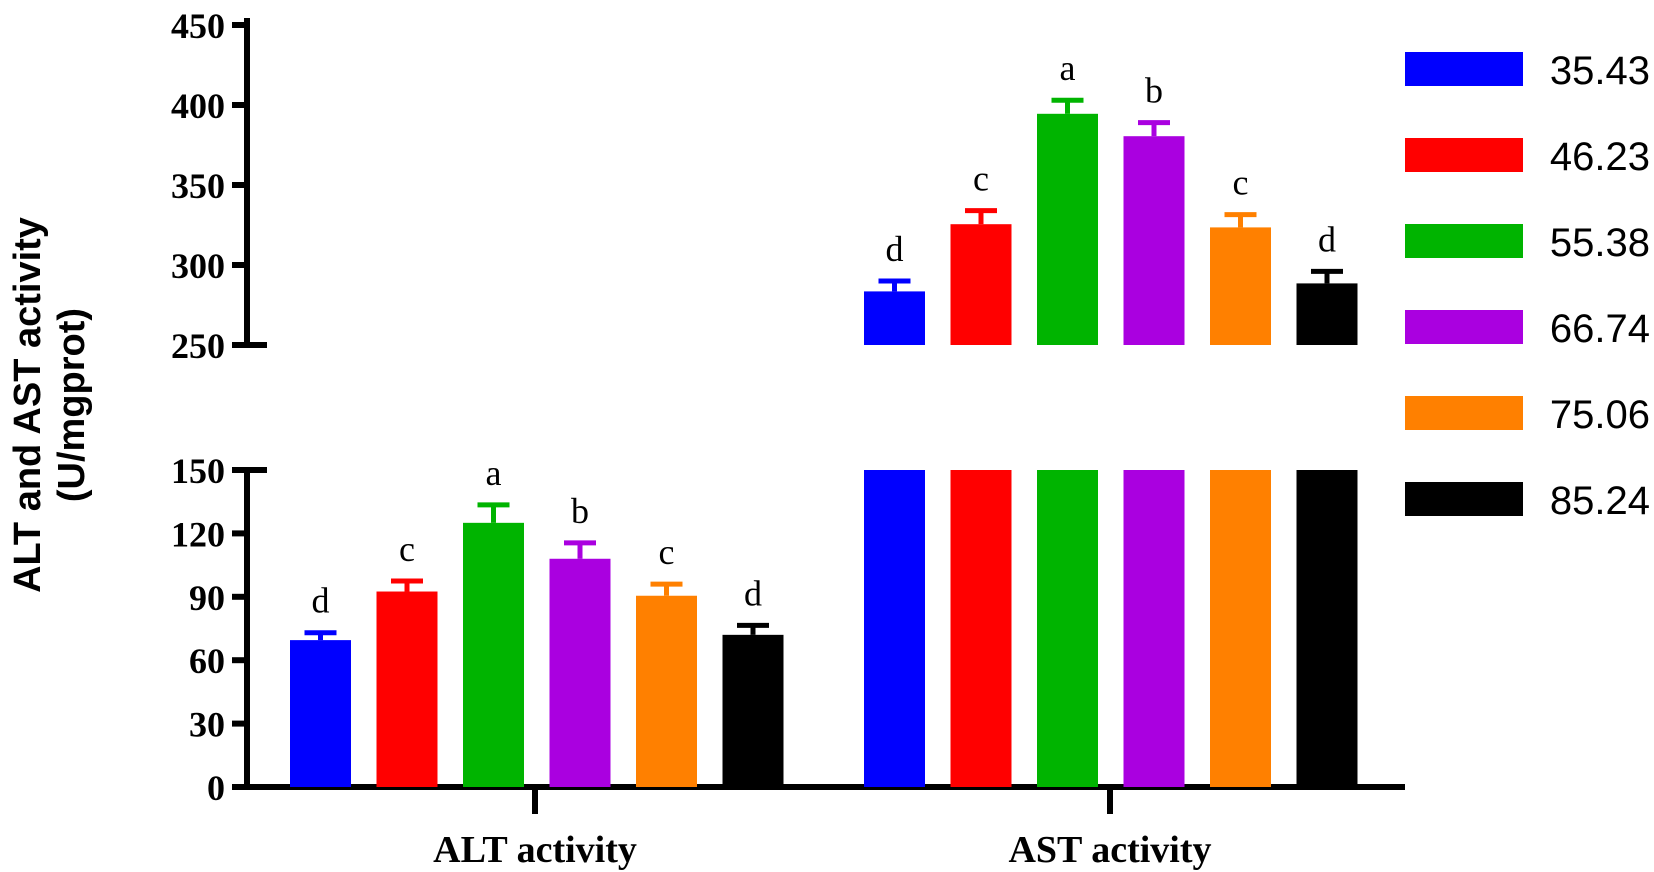 This screenshot has width=1654, height=872. I want to click on y-tick-label: 400, so click(198, 106).